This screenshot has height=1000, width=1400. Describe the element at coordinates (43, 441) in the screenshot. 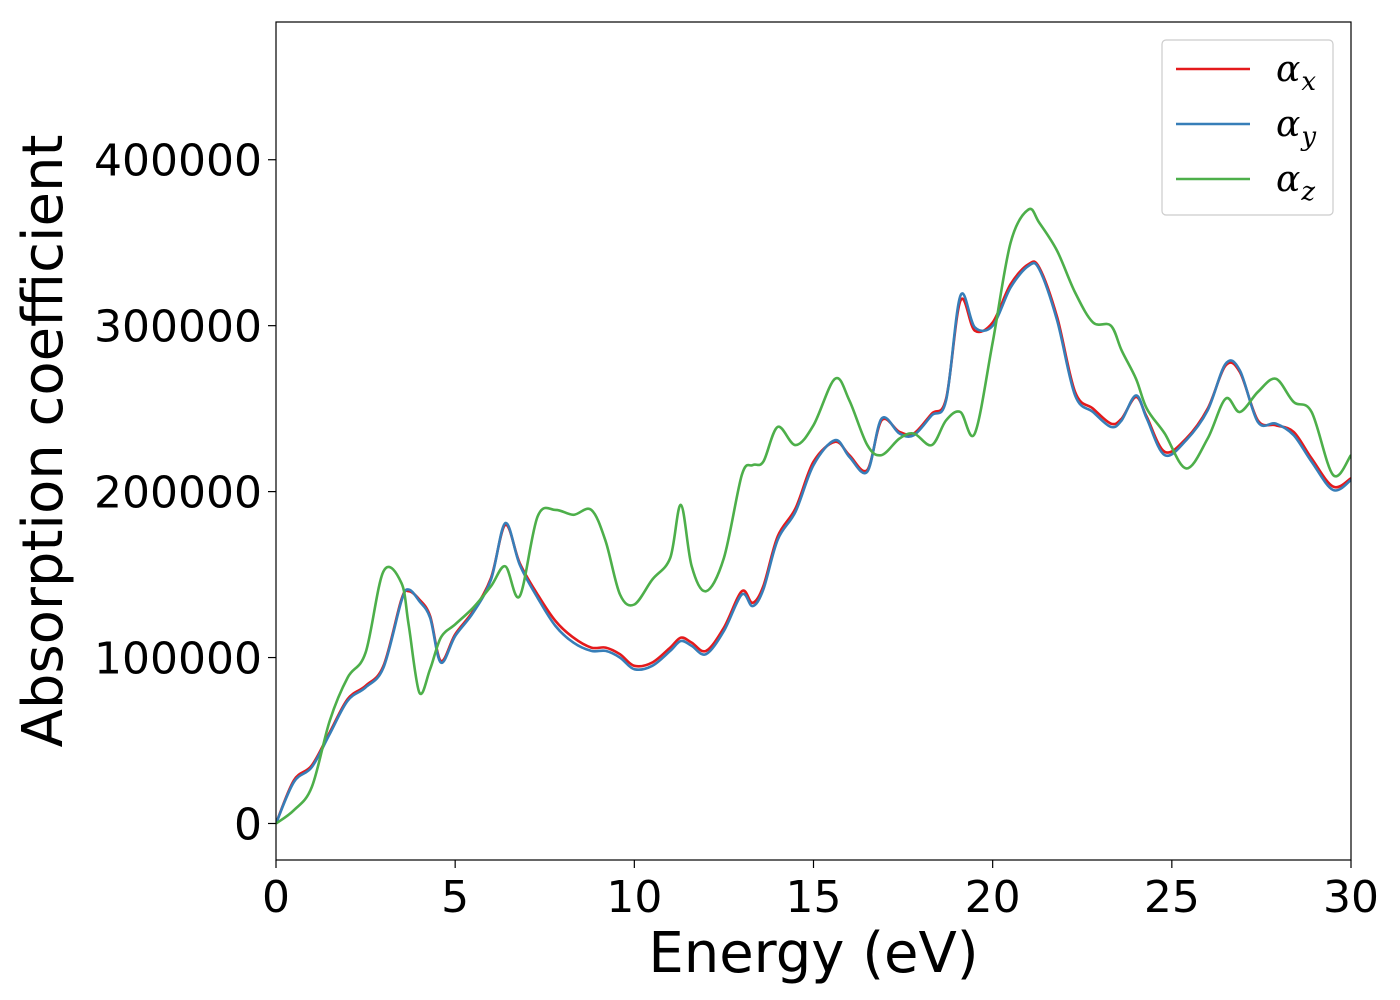

I see `y-axis-title: Absorption coefficient` at that location.